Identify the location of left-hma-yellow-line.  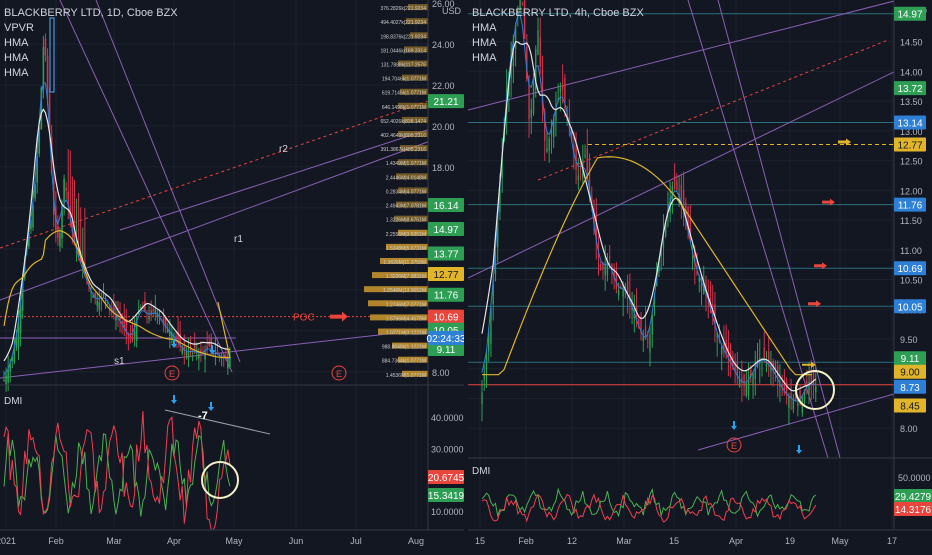
(117, 294).